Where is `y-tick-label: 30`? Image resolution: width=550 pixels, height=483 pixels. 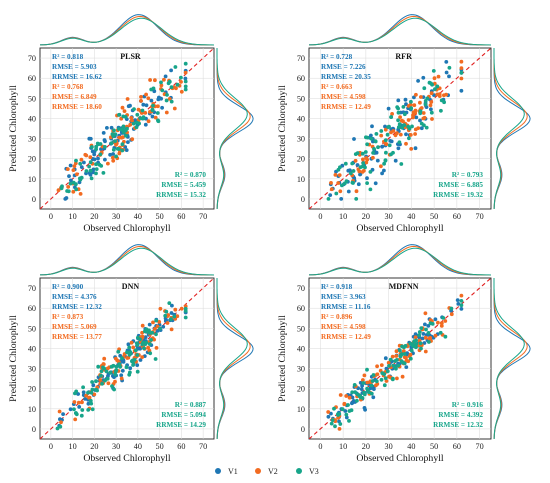
y-tick-label: 30 is located at coordinates (32, 139).